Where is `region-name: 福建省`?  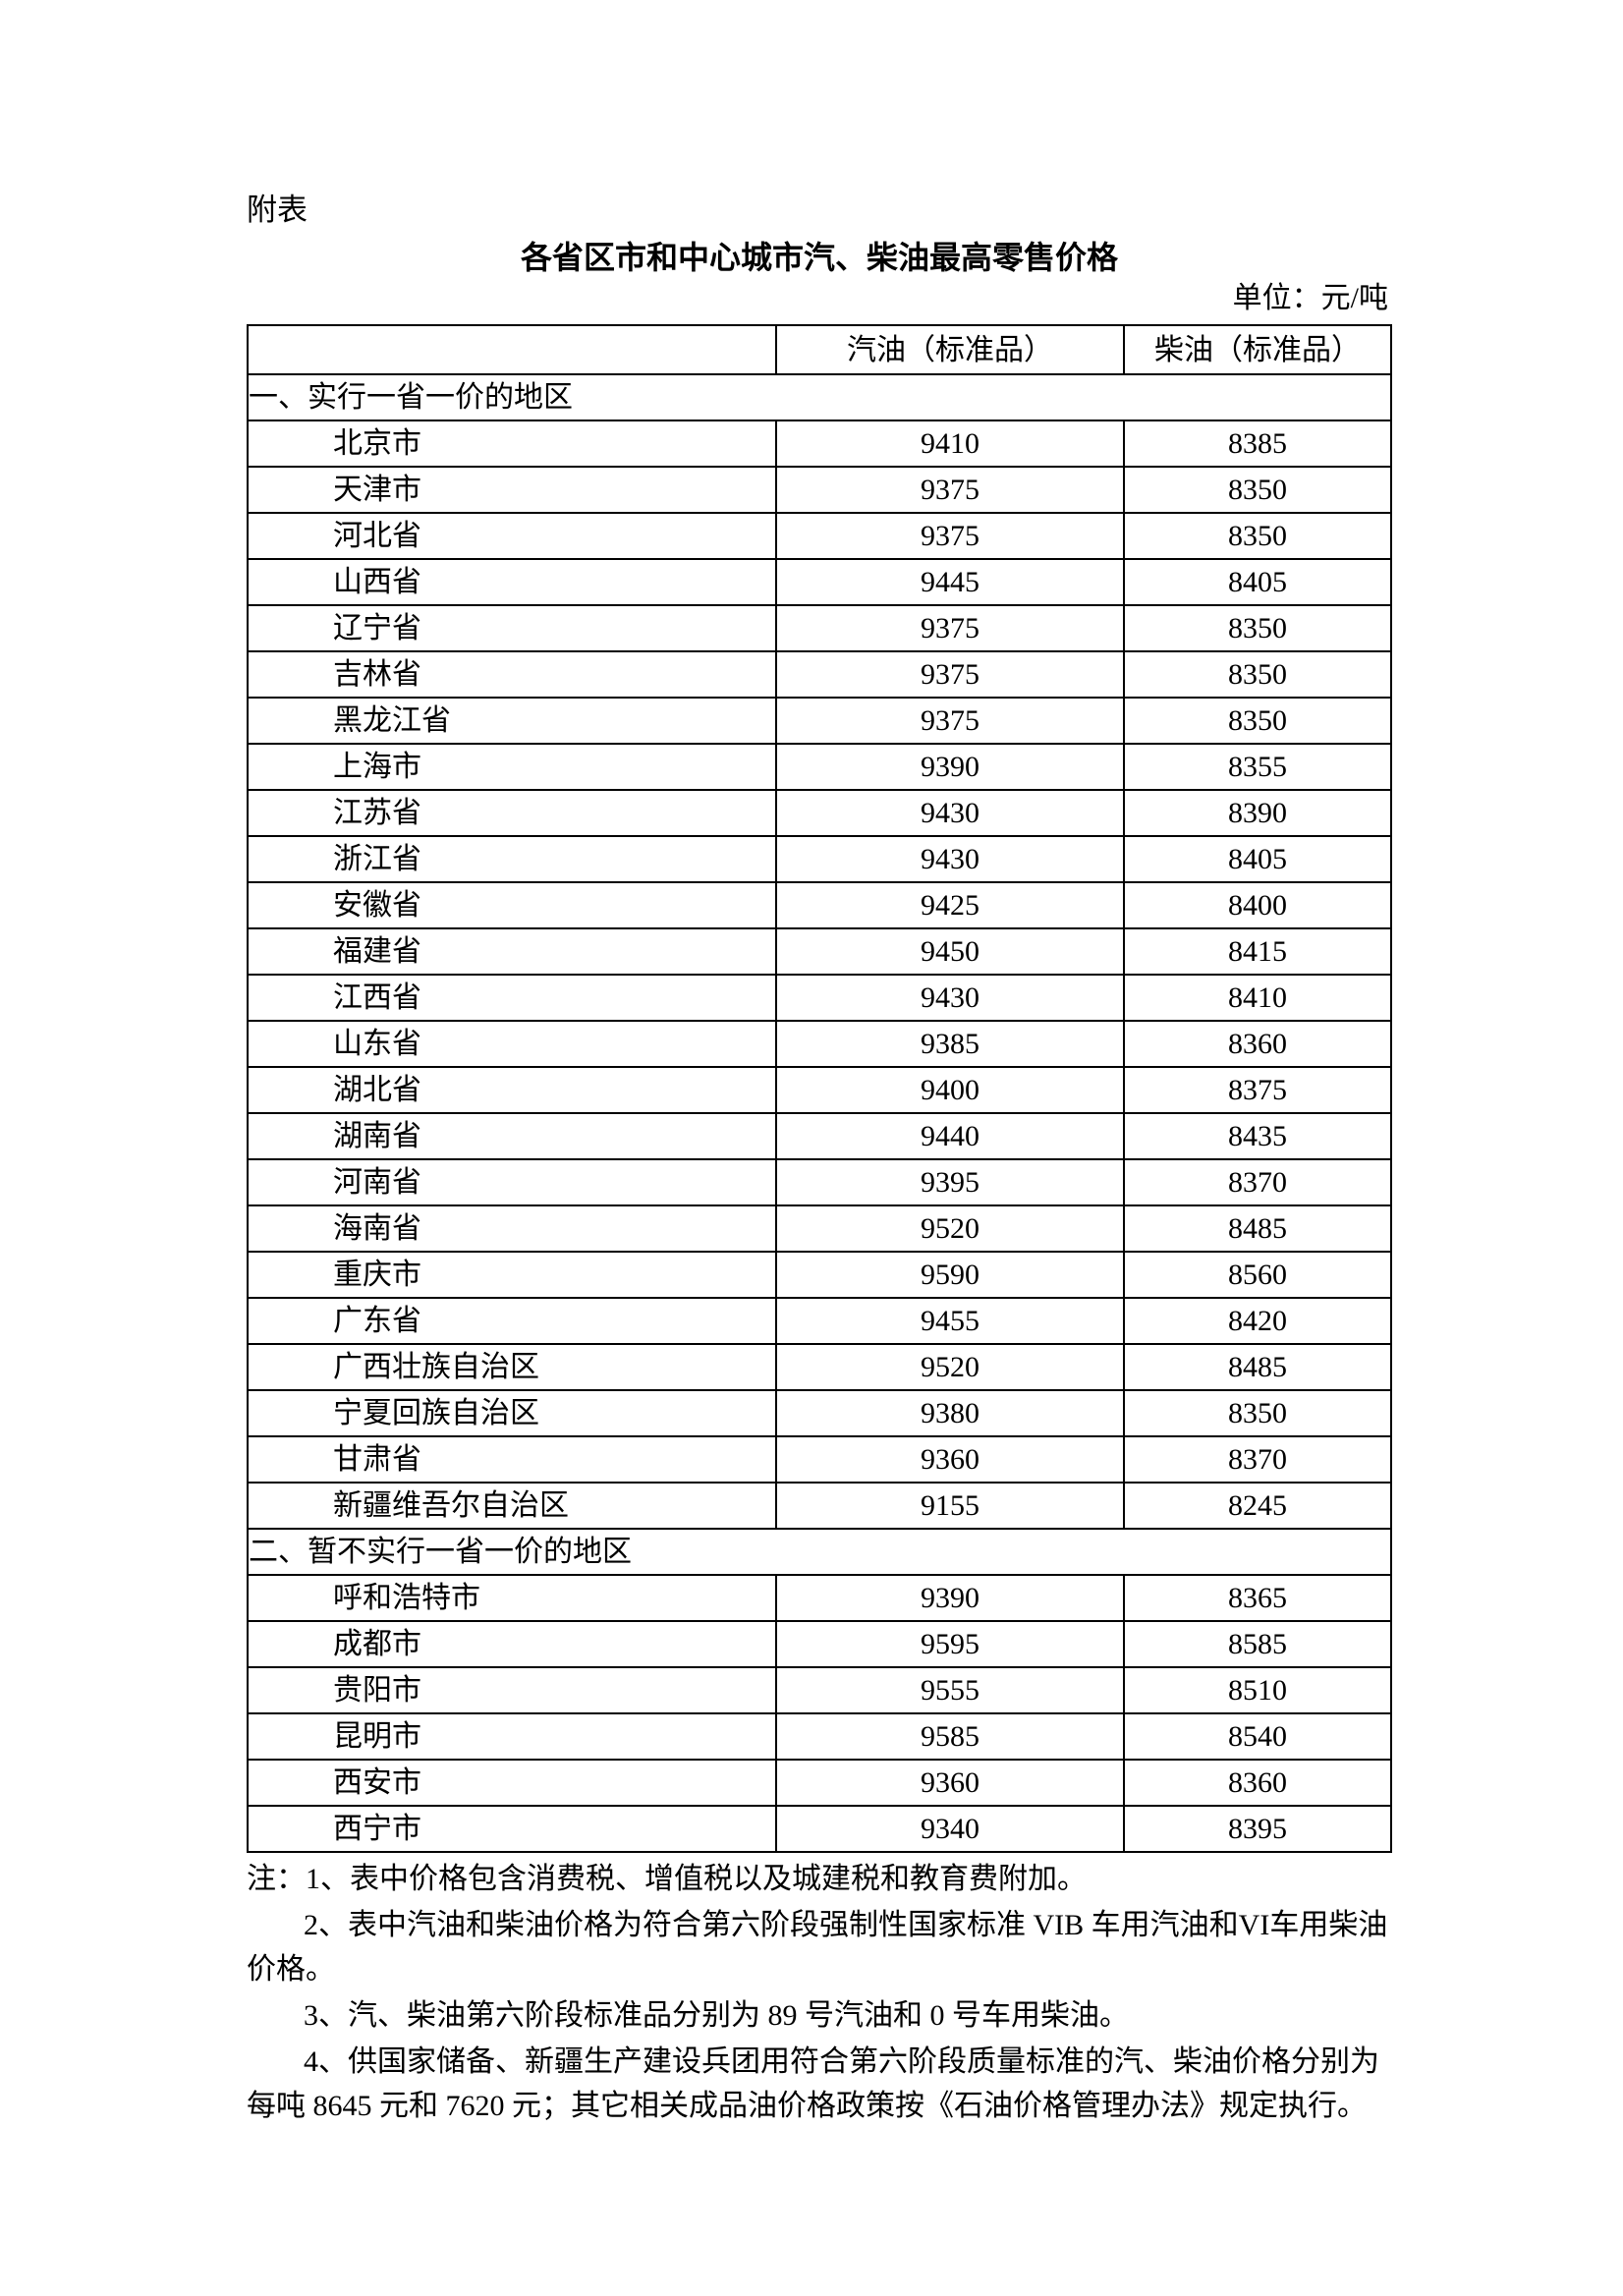 region-name: 福建省 is located at coordinates (512, 951).